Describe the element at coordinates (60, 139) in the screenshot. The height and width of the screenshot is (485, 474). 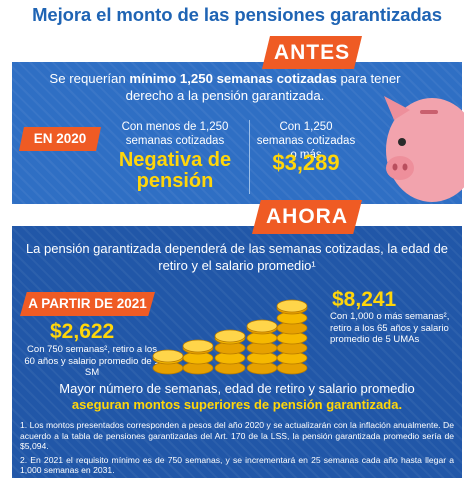
I see `year-badge-2020: EN 2020` at that location.